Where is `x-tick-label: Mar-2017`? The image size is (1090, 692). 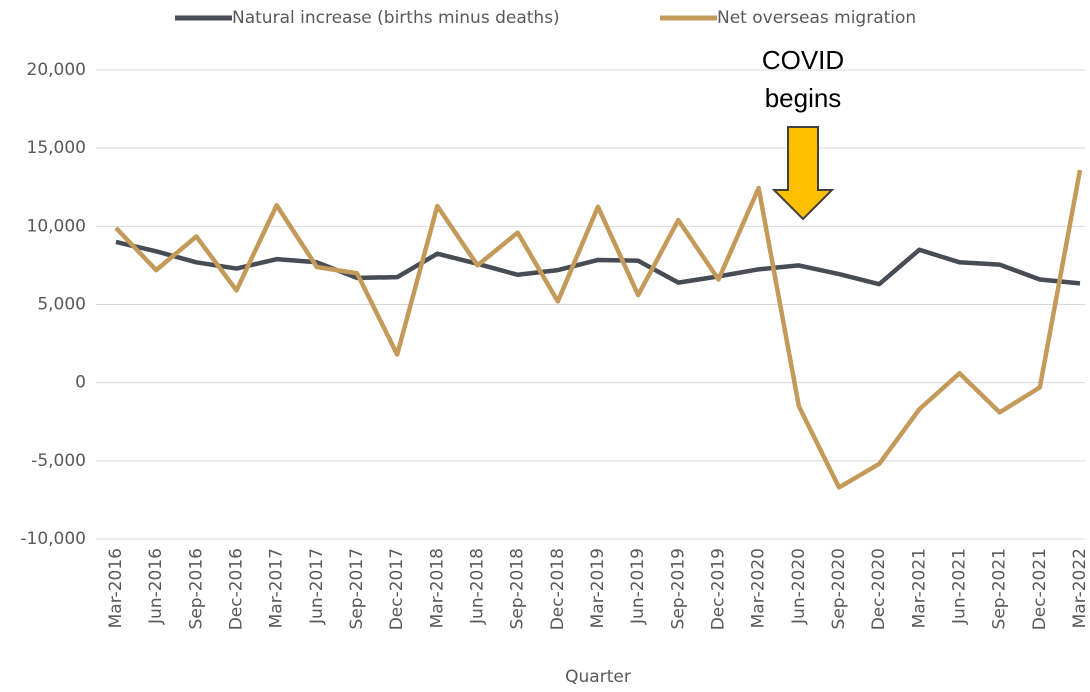
x-tick-label: Mar-2017 is located at coordinates (277, 588).